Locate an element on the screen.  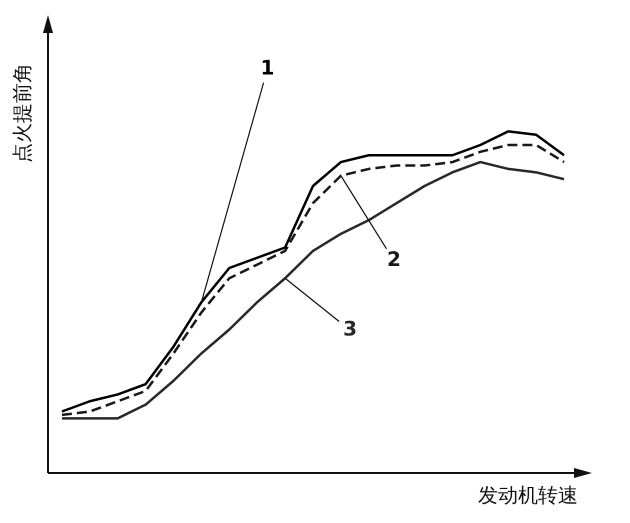
text: 1 is located at coordinates (267, 67).